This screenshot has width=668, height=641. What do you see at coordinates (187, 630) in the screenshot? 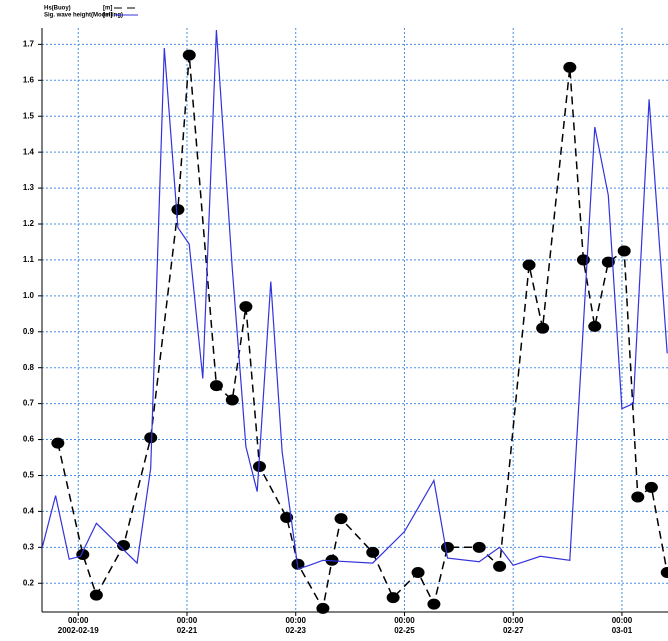
I see `x-tick-label: 02-21` at bounding box center [187, 630].